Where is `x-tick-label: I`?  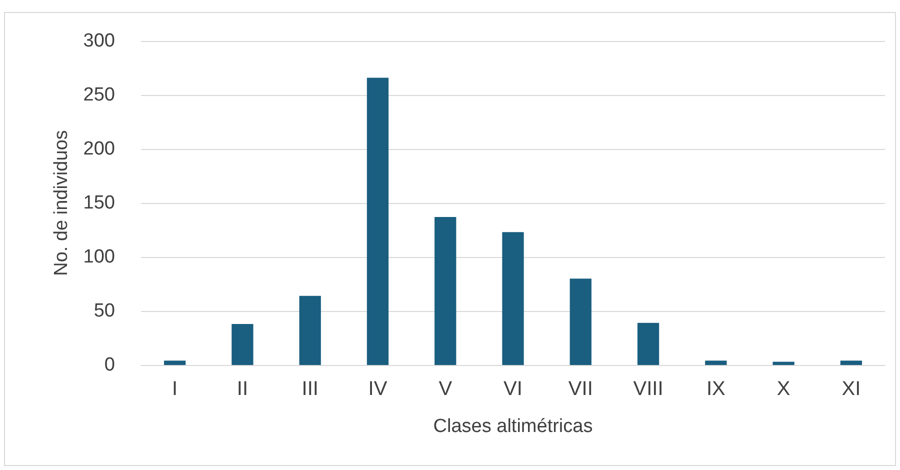
x-tick-label: I is located at coordinates (175, 389).